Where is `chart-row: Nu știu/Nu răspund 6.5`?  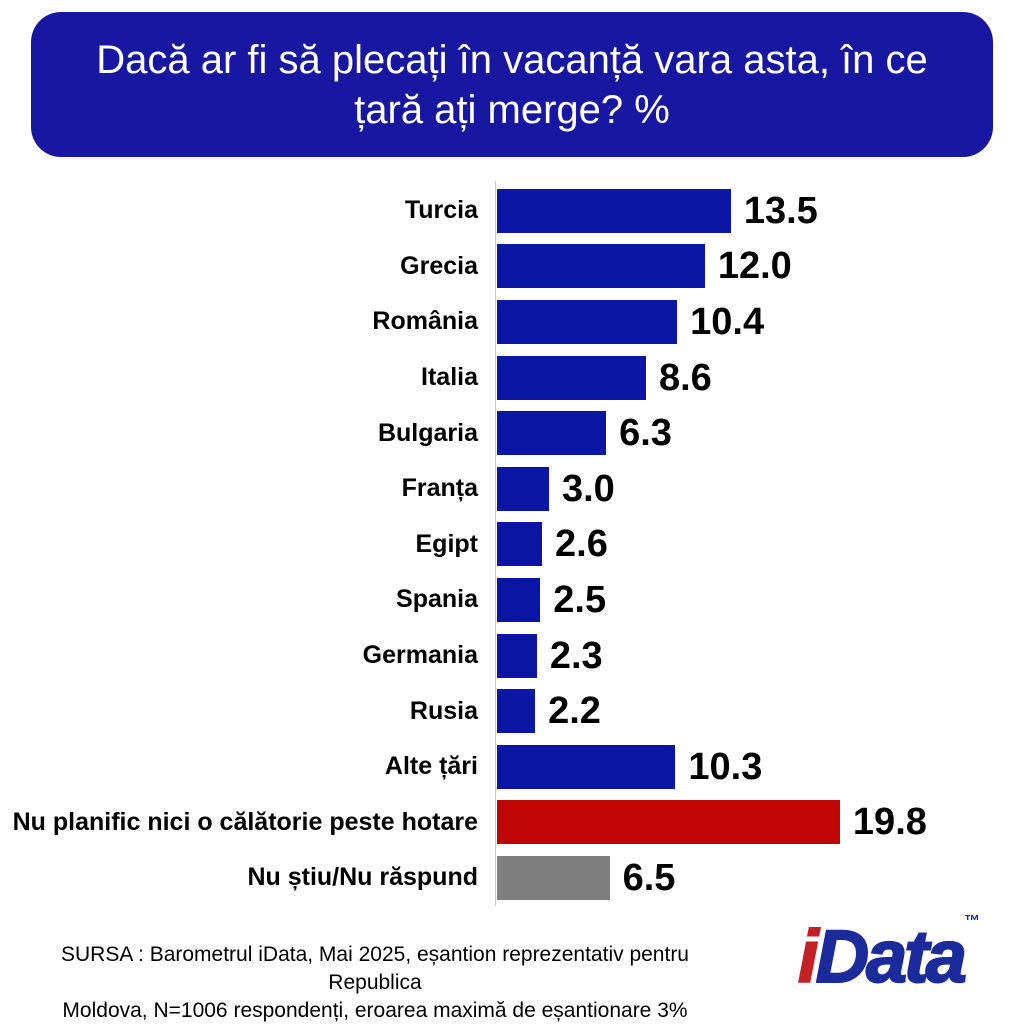
chart-row: Nu știu/Nu răspund 6.5 is located at coordinates (512, 878).